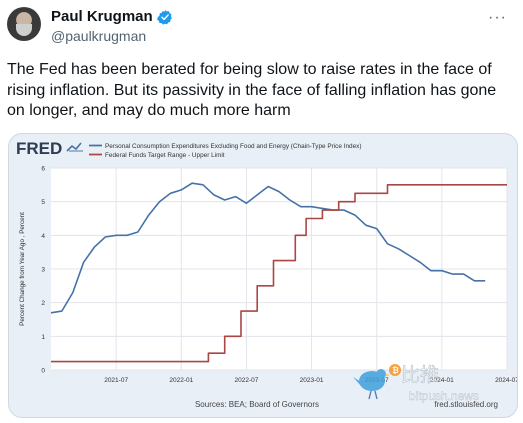  What do you see at coordinates (257, 404) in the screenshot?
I see `chart-source: Sources: BEA; Board of Governors` at bounding box center [257, 404].